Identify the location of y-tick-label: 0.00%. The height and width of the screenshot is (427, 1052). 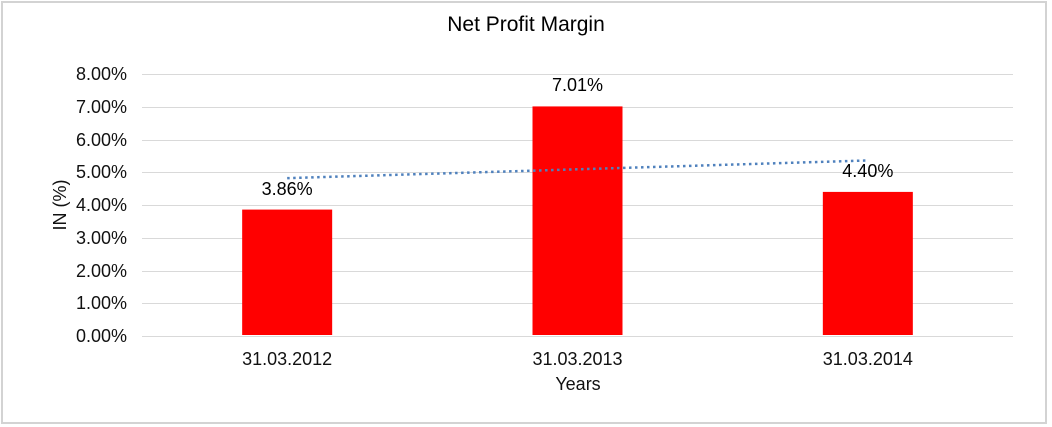
(101, 336).